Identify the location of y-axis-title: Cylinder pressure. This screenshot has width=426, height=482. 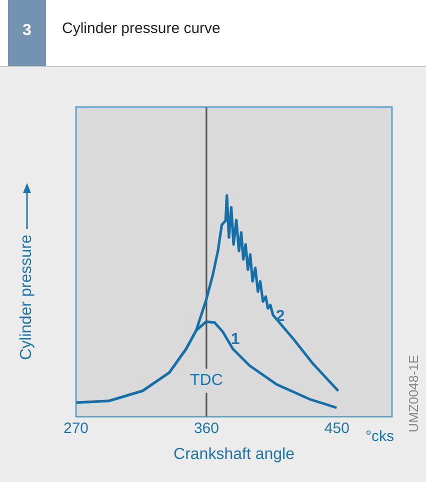
(27, 297).